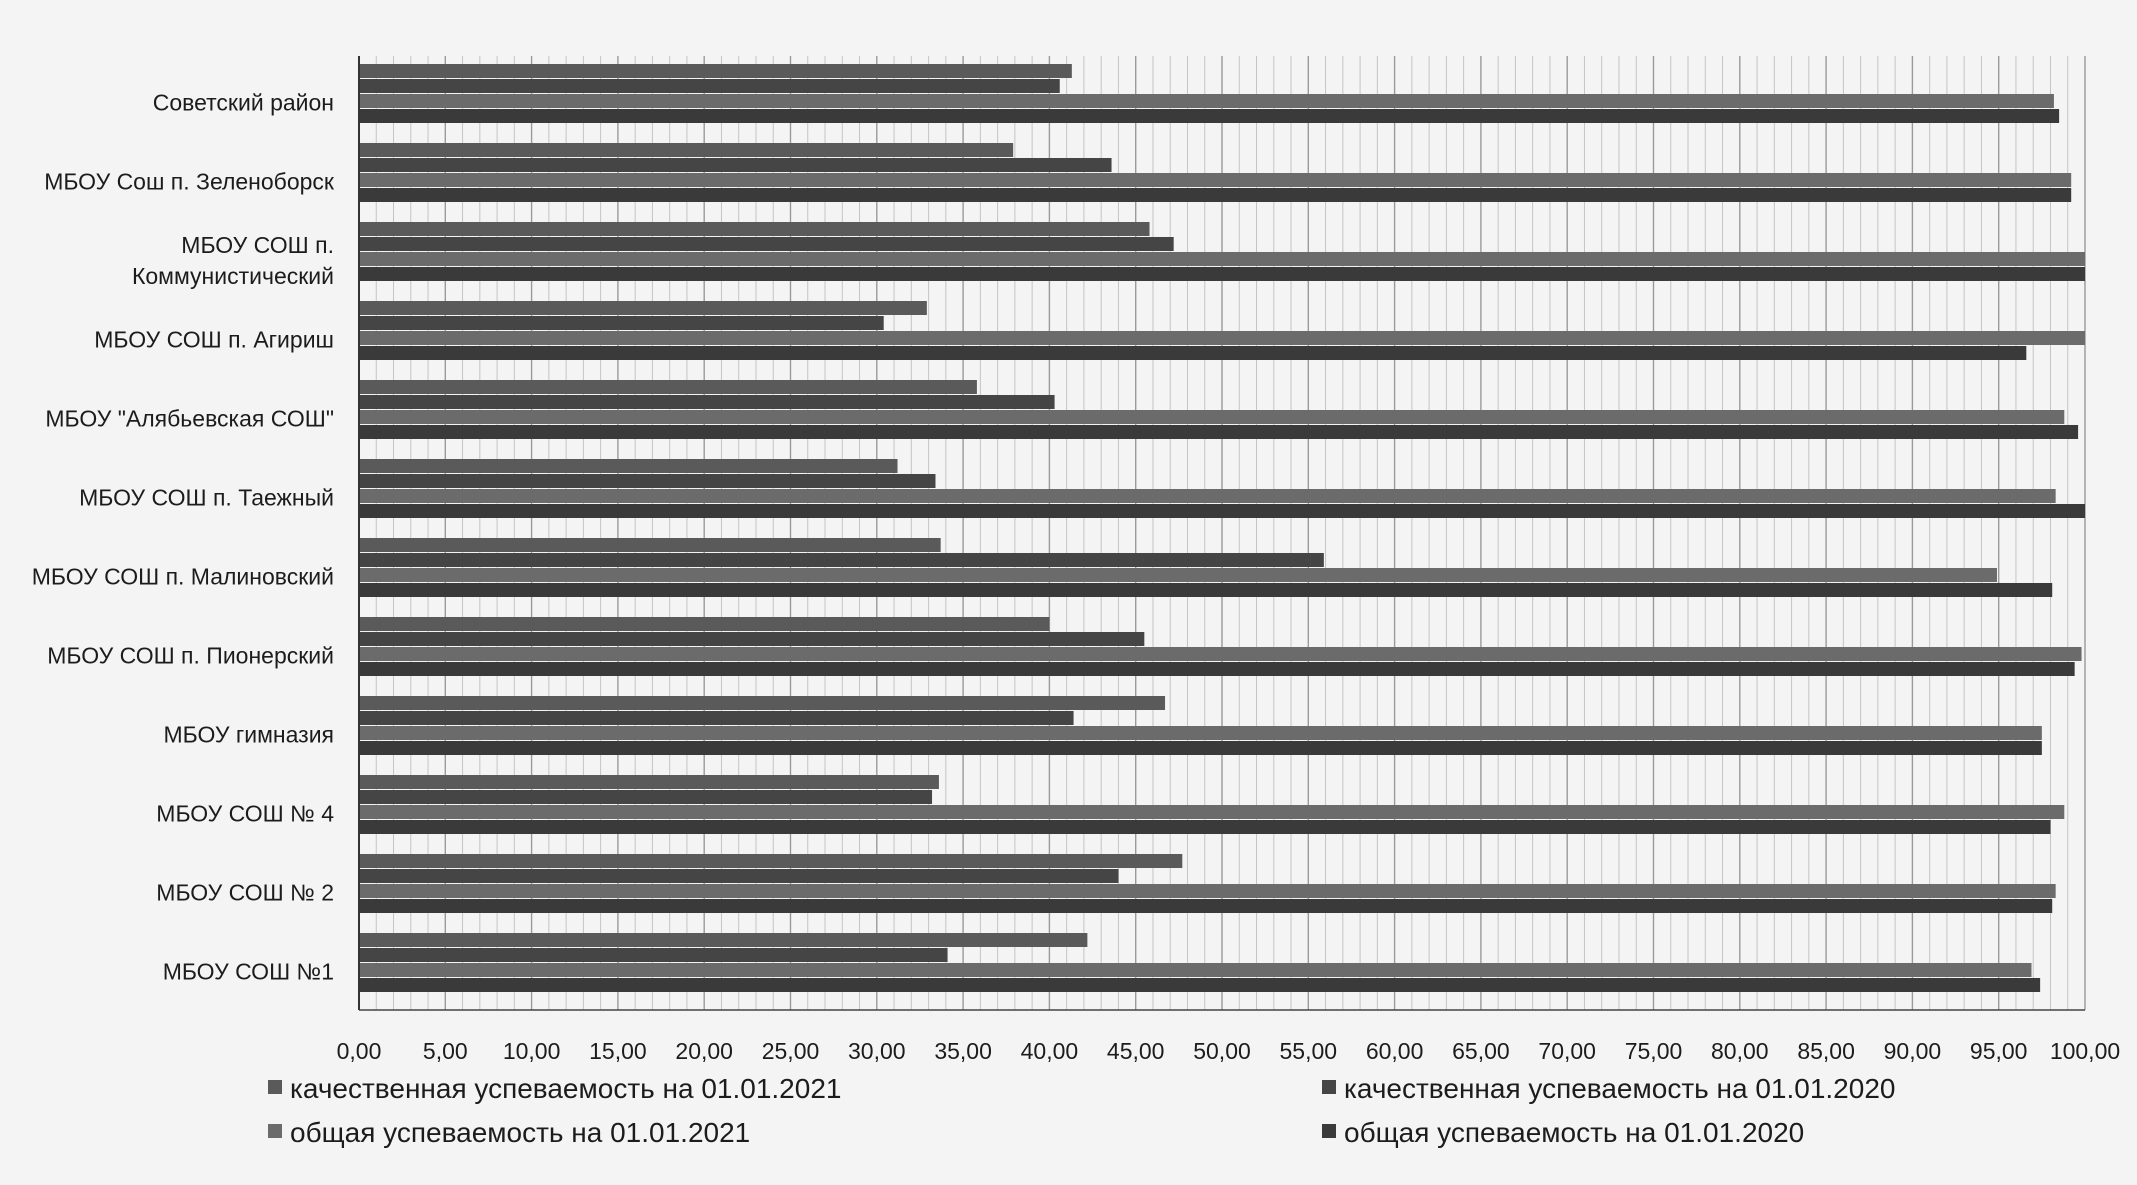 This screenshot has height=1185, width=2137. I want to click on bar-s1-c5, so click(668, 387).